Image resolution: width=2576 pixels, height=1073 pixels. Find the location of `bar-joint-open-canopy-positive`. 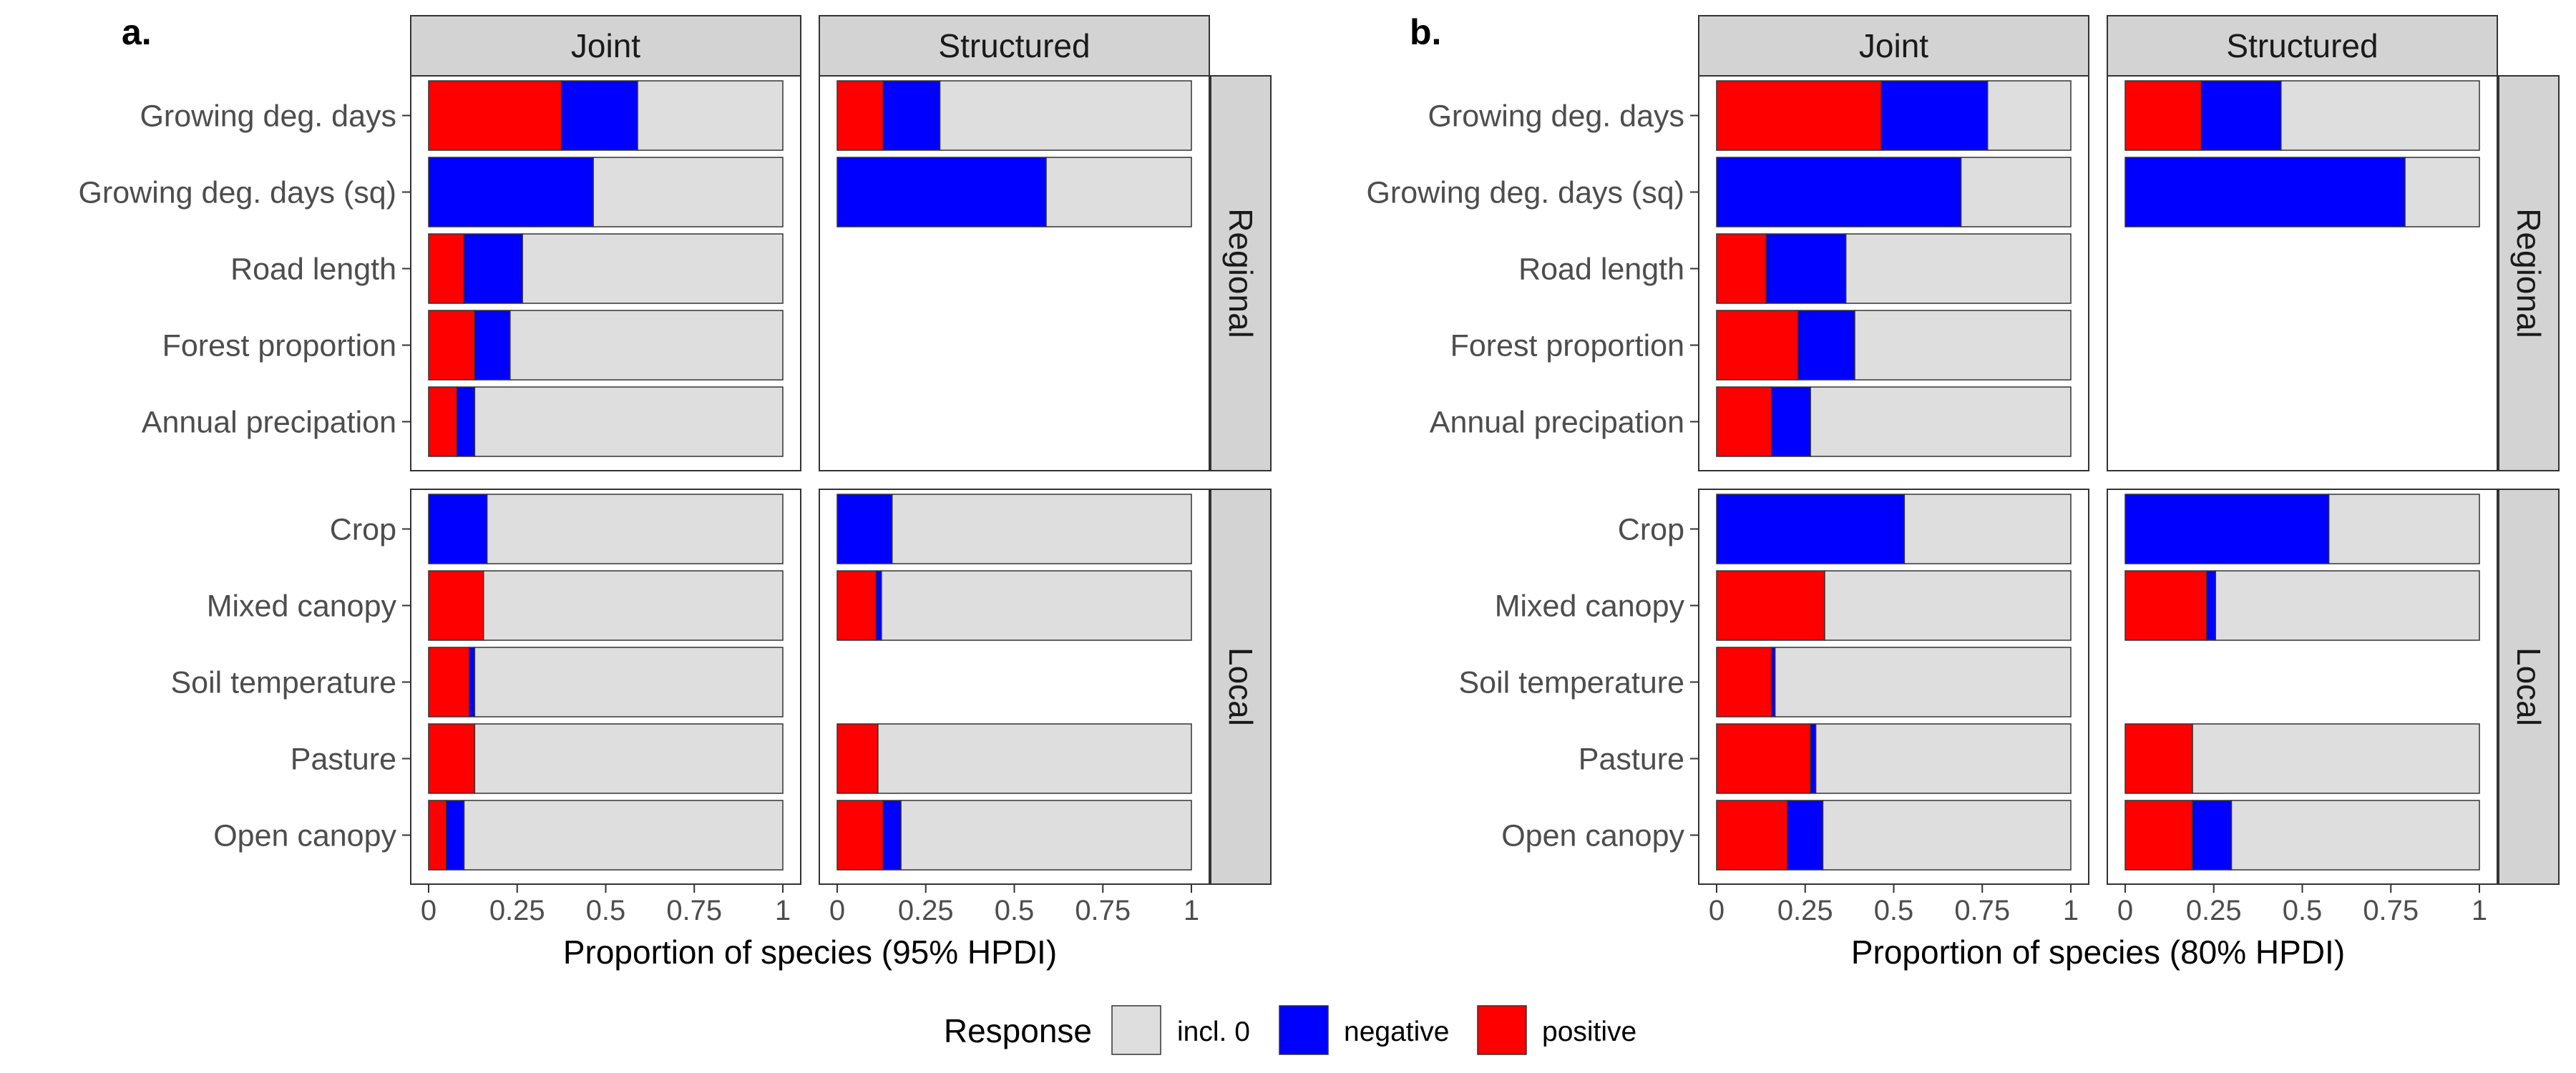

bar-joint-open-canopy-positive is located at coordinates (1752, 835).